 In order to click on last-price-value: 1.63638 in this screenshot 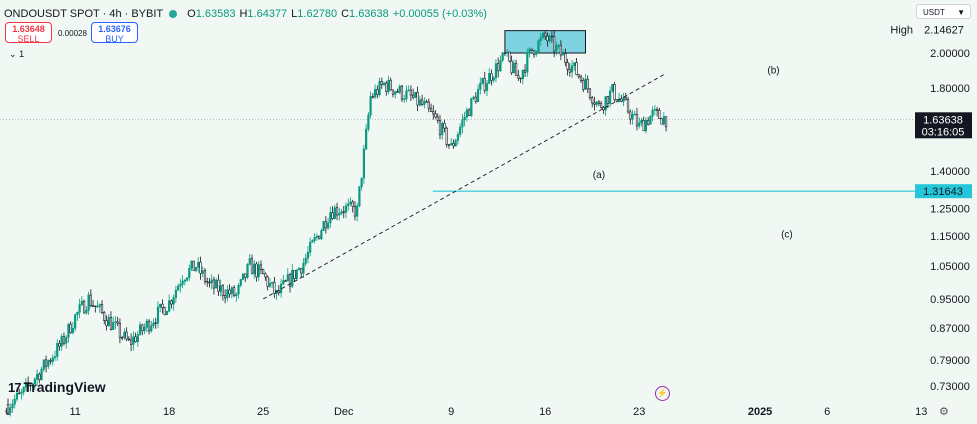, I will do `click(943, 120)`.